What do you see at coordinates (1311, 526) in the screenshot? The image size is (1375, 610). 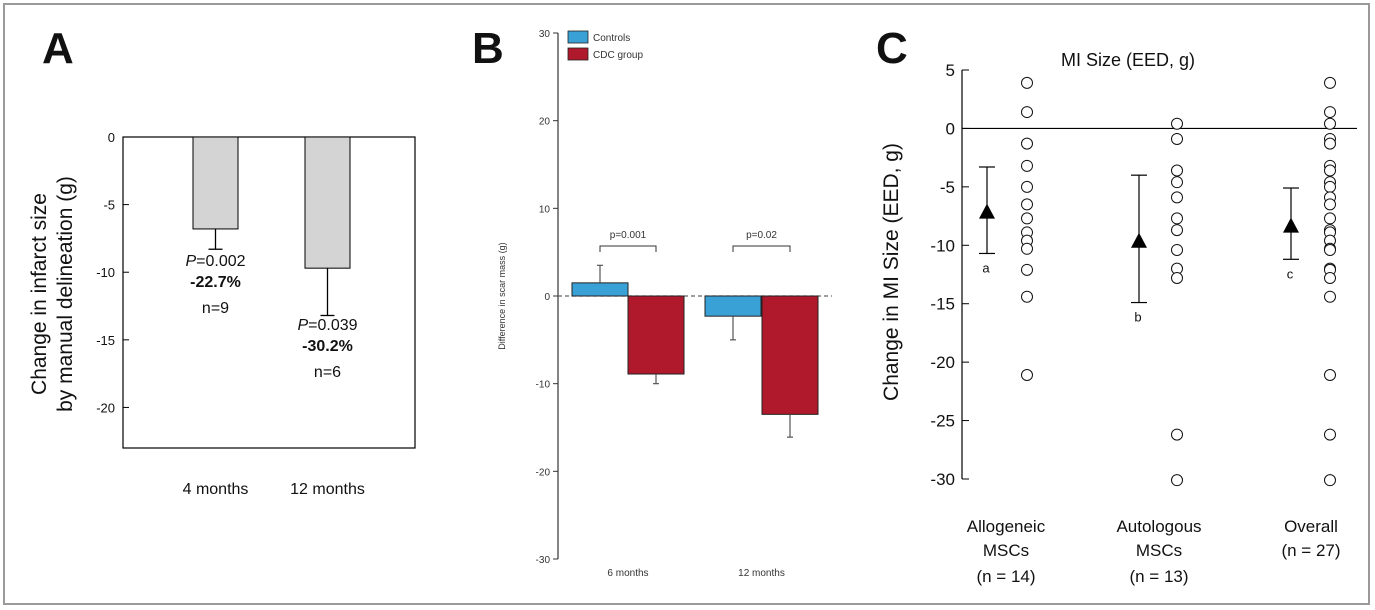 I see `panel-c-group-label: Overall` at bounding box center [1311, 526].